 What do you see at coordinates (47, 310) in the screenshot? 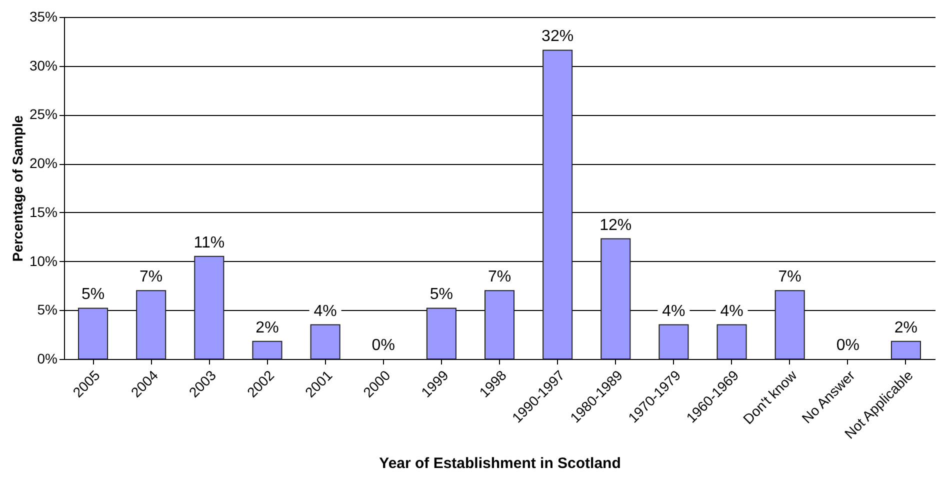
I see `y-tick-label: 5%` at bounding box center [47, 310].